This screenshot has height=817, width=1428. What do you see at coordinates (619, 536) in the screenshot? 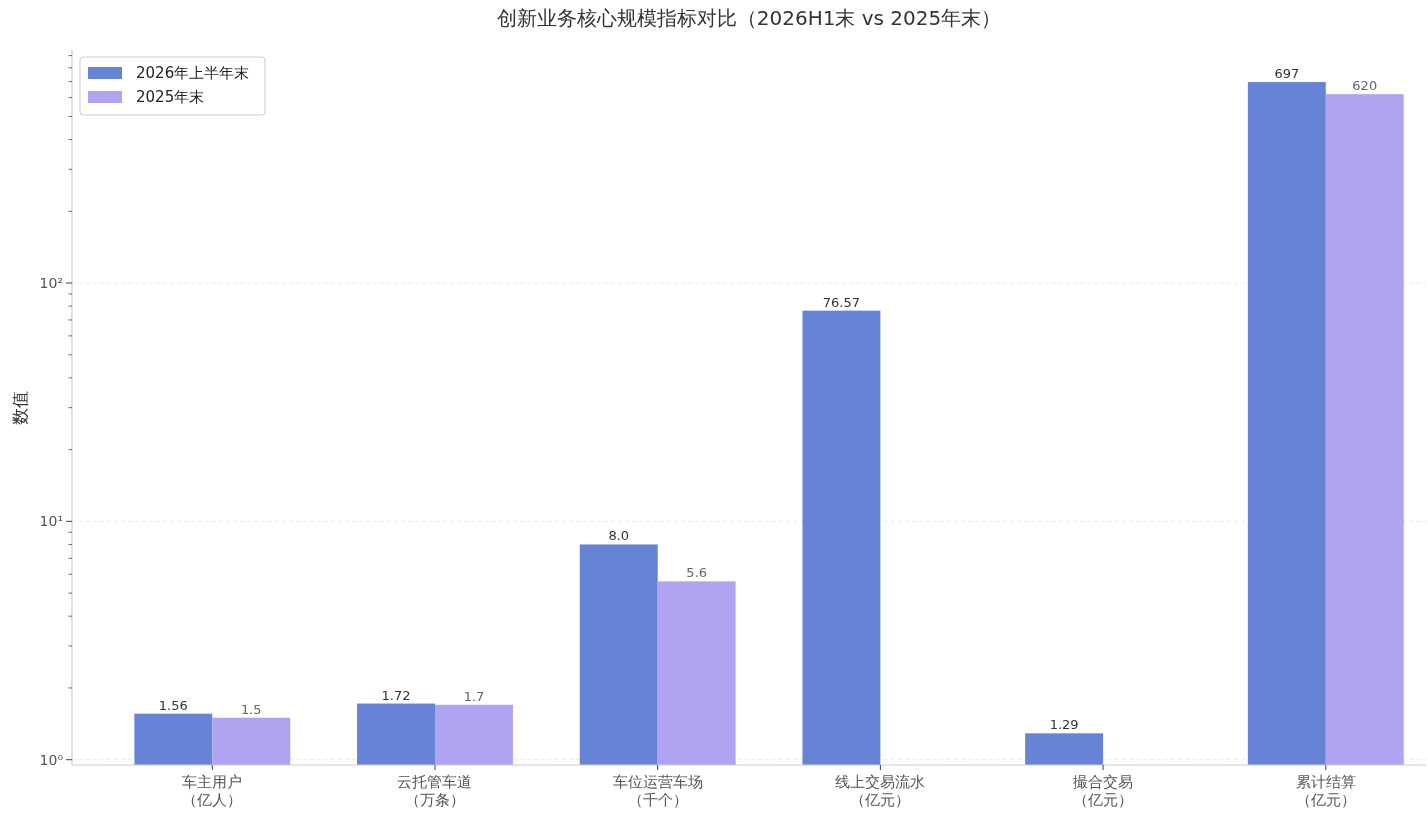
I see `data-label: 8.0` at bounding box center [619, 536].